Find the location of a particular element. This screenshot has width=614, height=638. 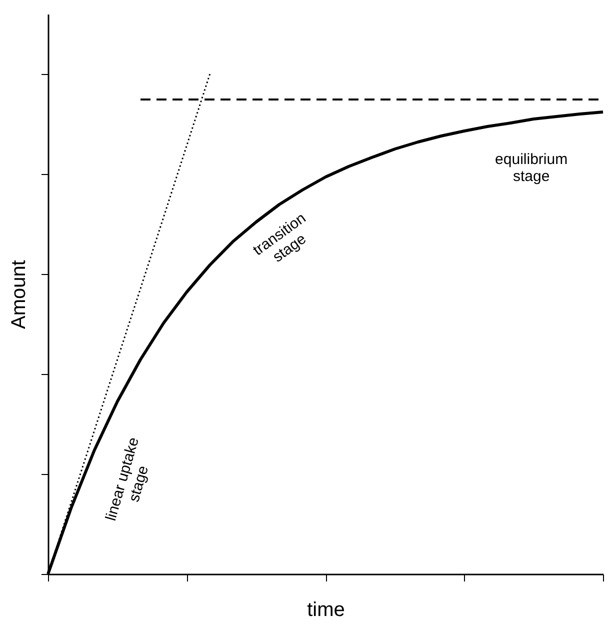

annotation: linear uptake stage is located at coordinates (127, 479).